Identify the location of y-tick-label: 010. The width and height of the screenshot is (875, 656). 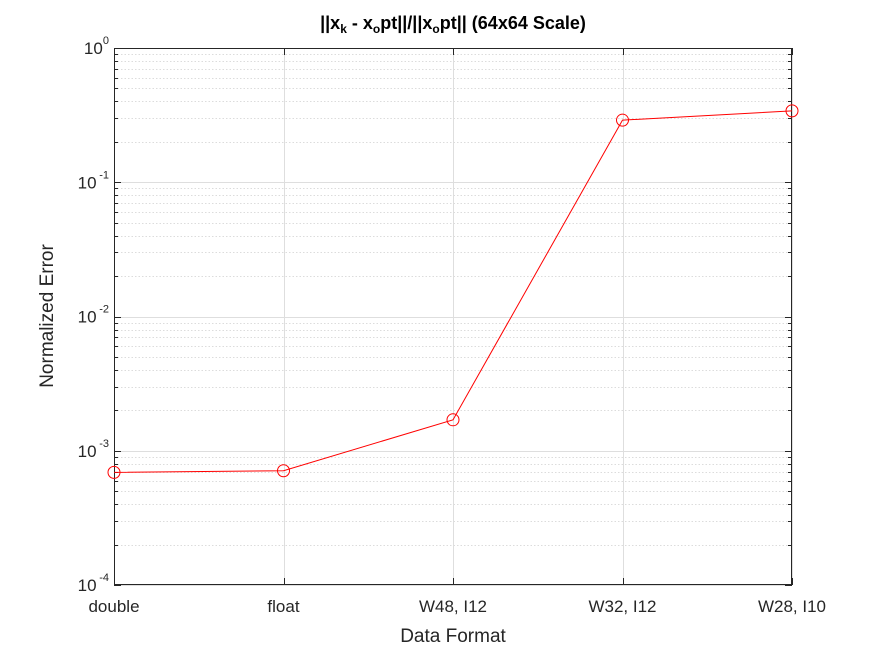
(96, 46).